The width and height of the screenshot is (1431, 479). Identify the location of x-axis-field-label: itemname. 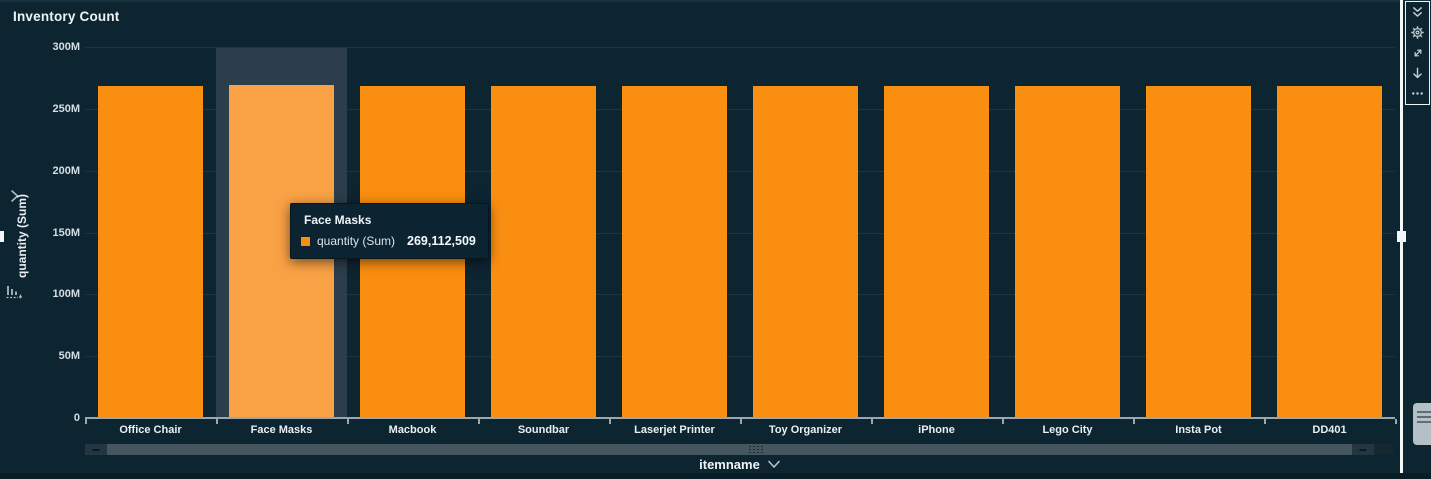
(729, 464).